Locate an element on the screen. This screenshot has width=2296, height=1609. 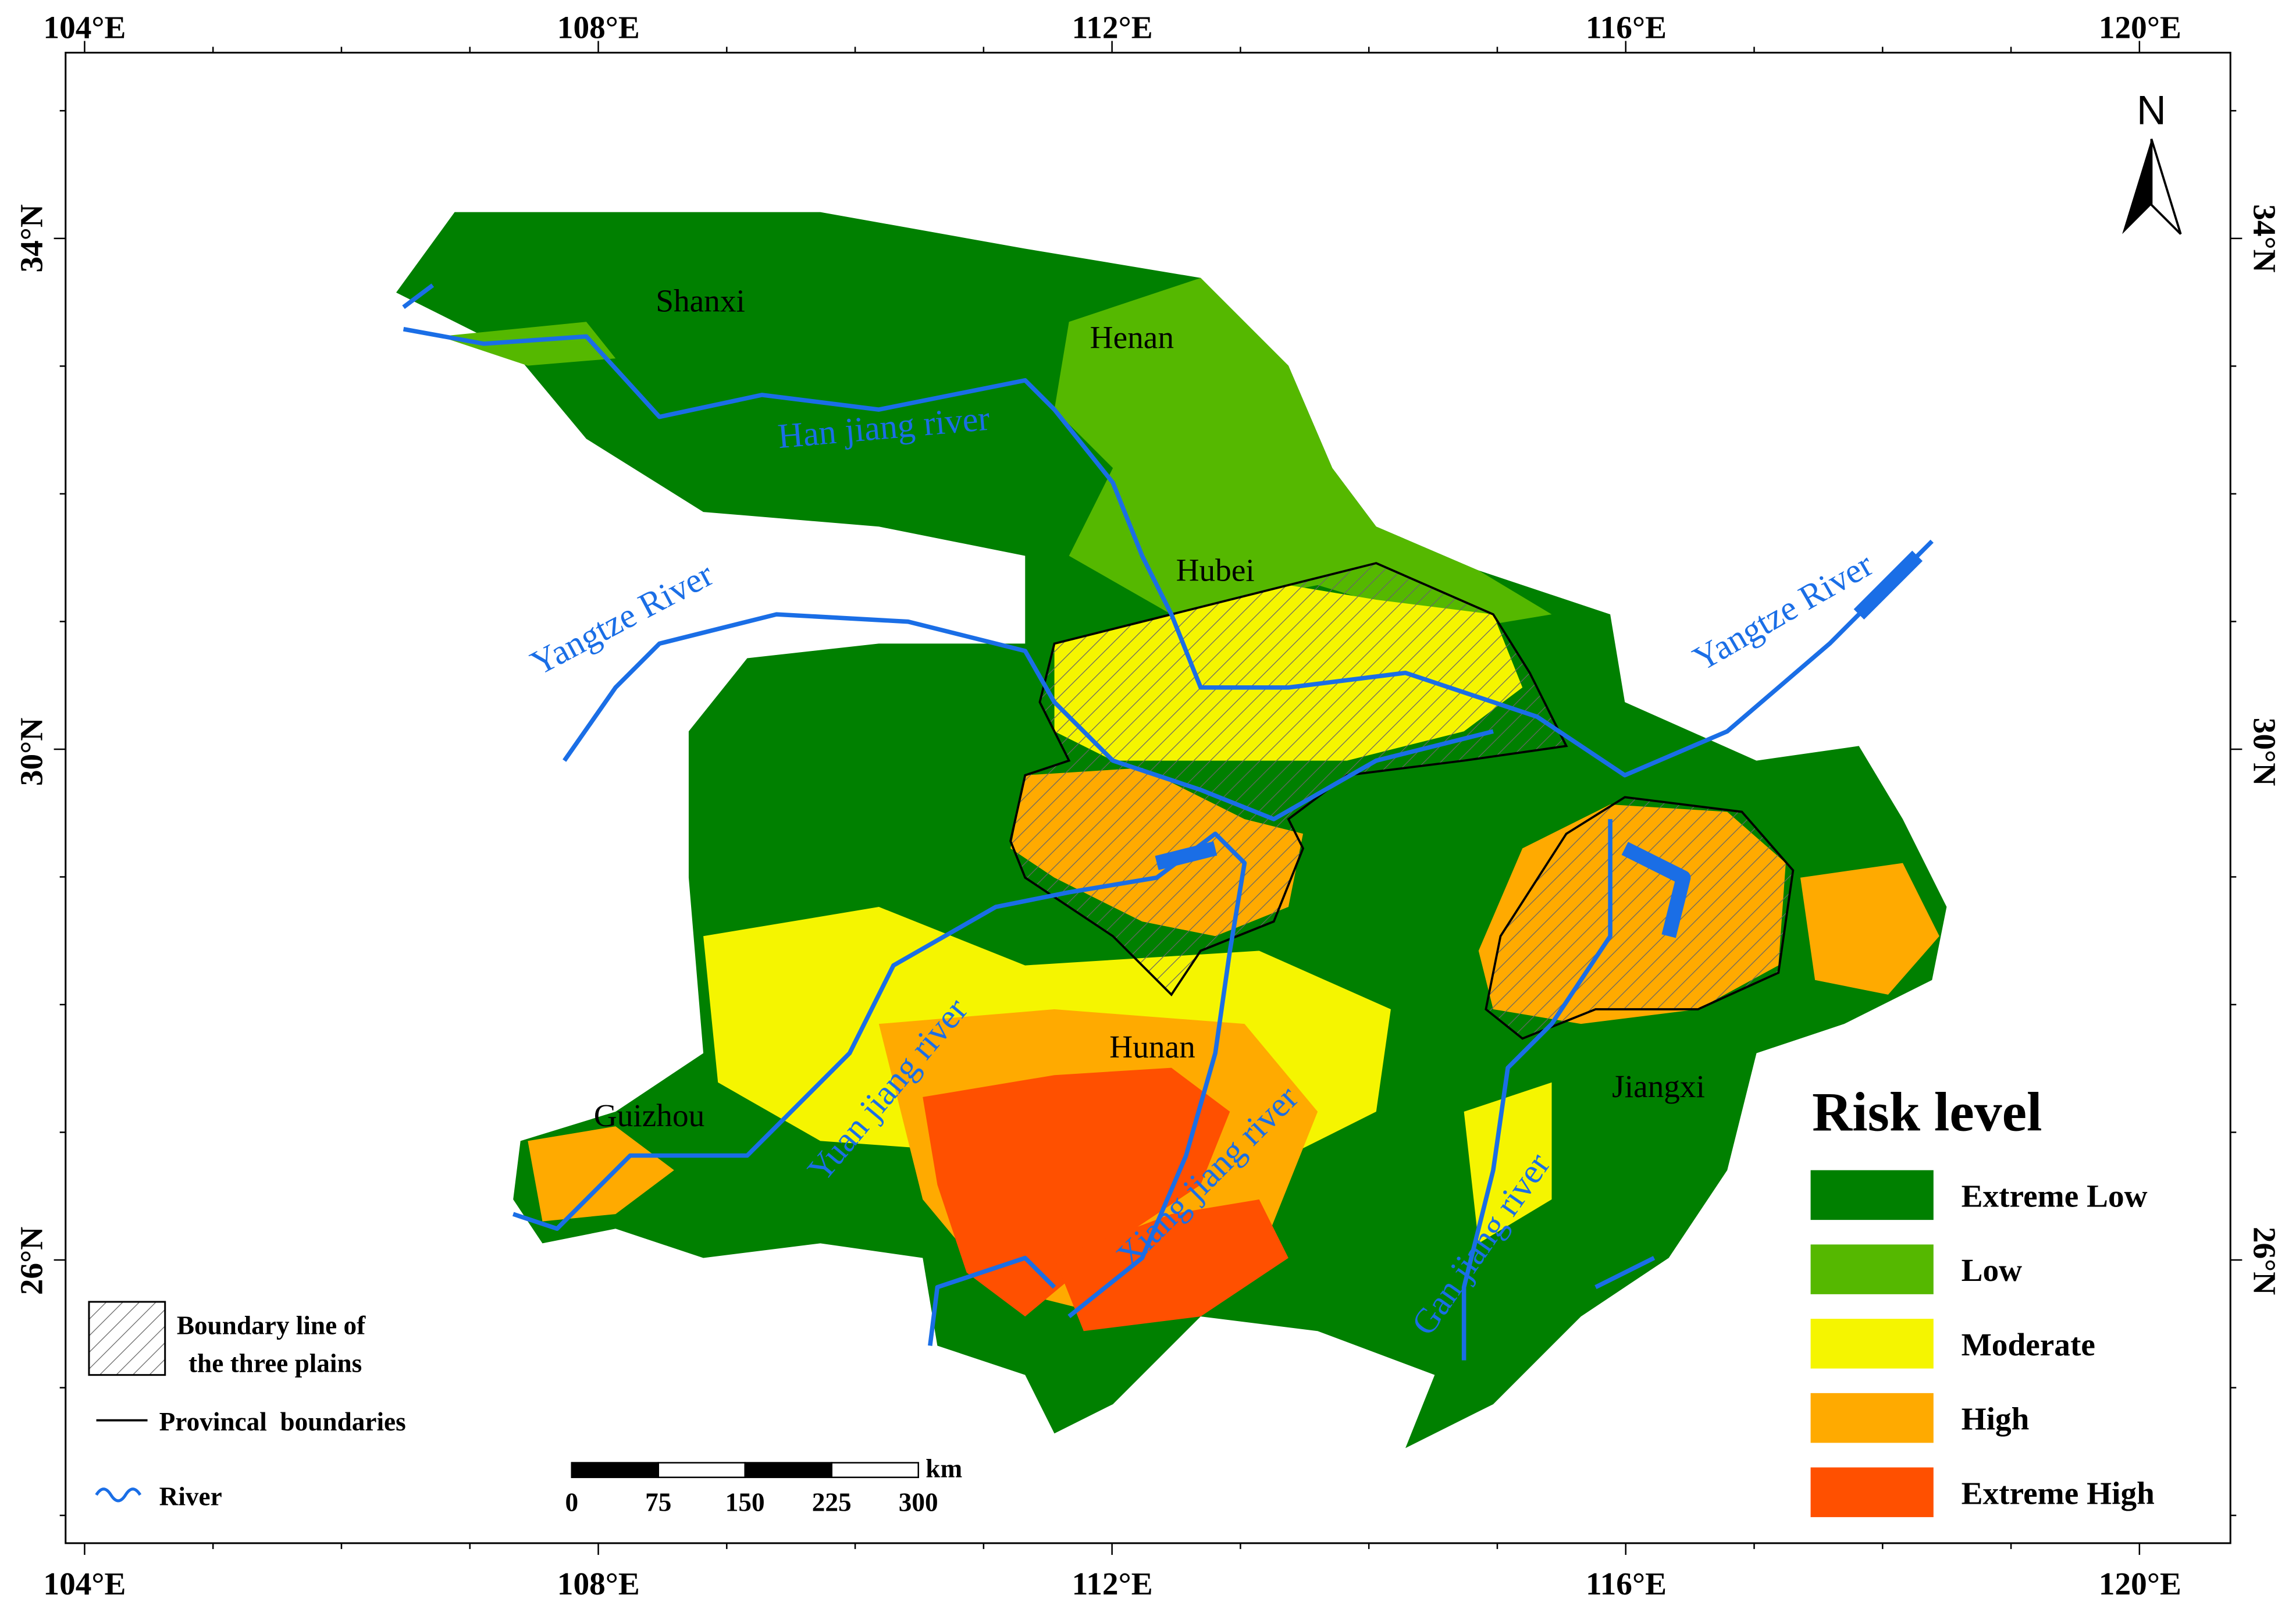
place-label: Jiangxi is located at coordinates (1658, 1086).